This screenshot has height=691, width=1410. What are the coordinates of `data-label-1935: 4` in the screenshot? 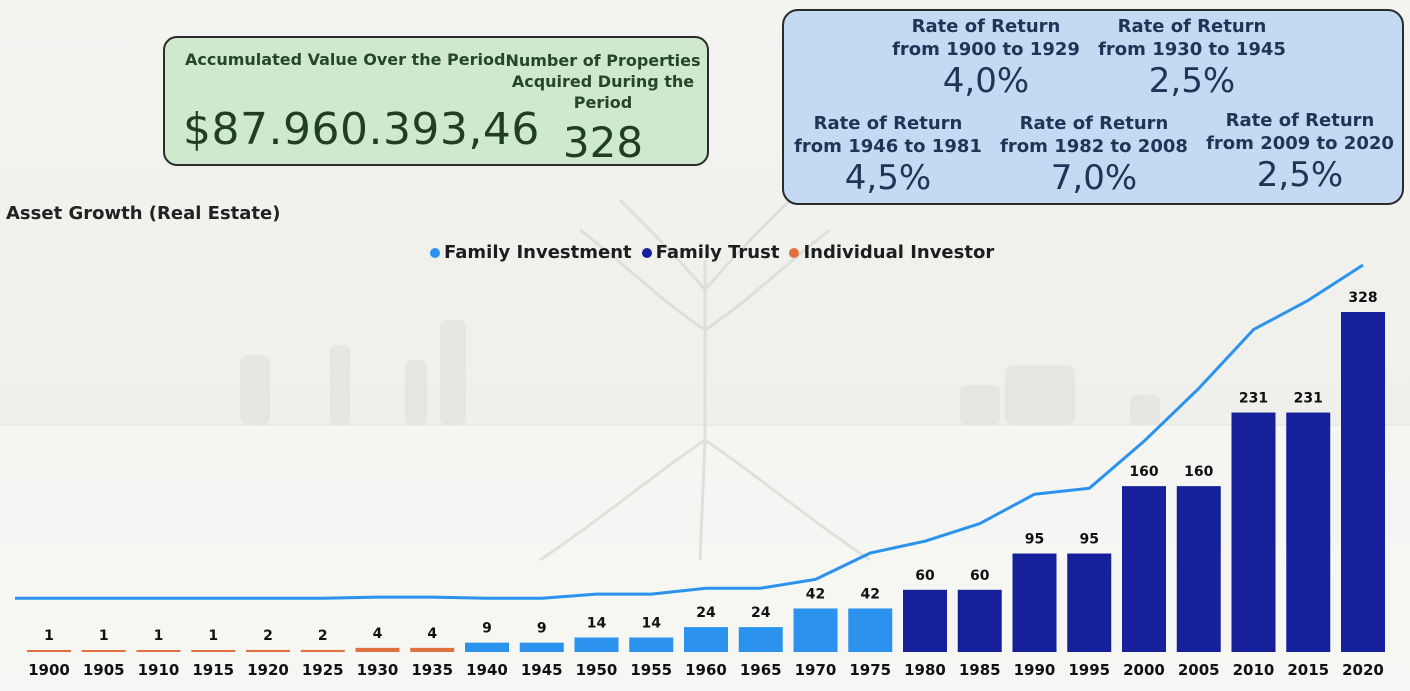 It's located at (432, 634).